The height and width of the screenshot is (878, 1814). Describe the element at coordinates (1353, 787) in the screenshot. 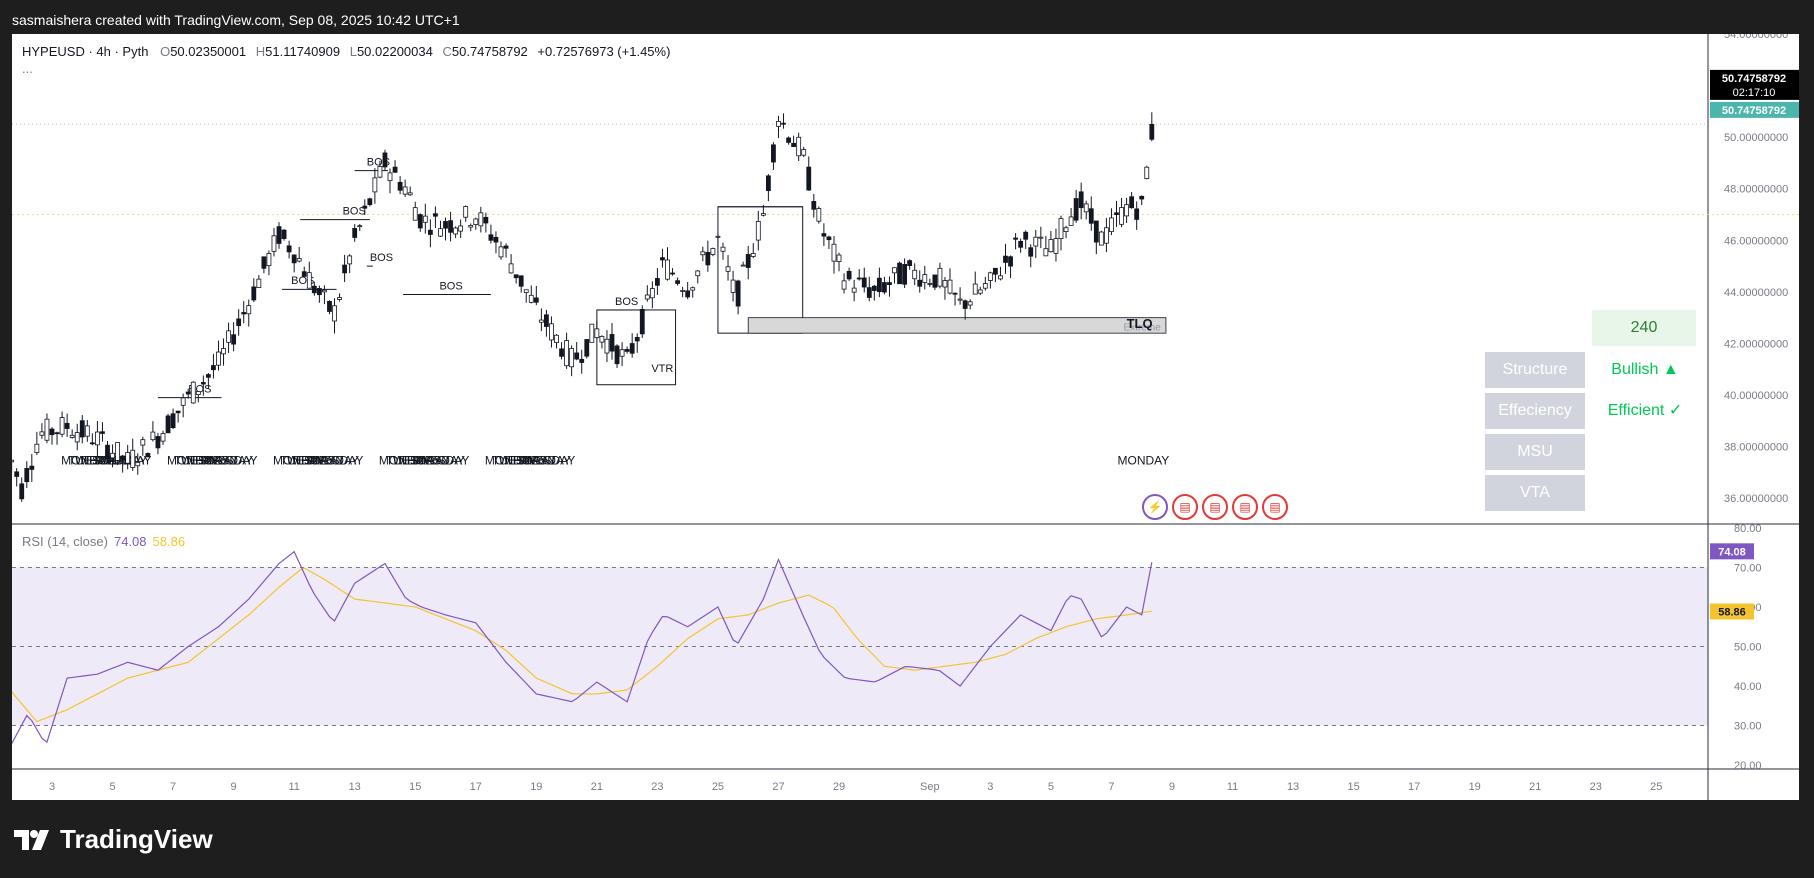

I see `time-tick-label: 15` at that location.